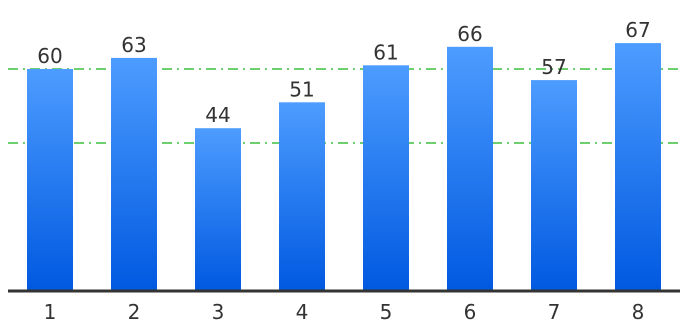 This screenshot has width=685, height=327. What do you see at coordinates (218, 311) in the screenshot?
I see `x-tick-label-3: 3` at bounding box center [218, 311].